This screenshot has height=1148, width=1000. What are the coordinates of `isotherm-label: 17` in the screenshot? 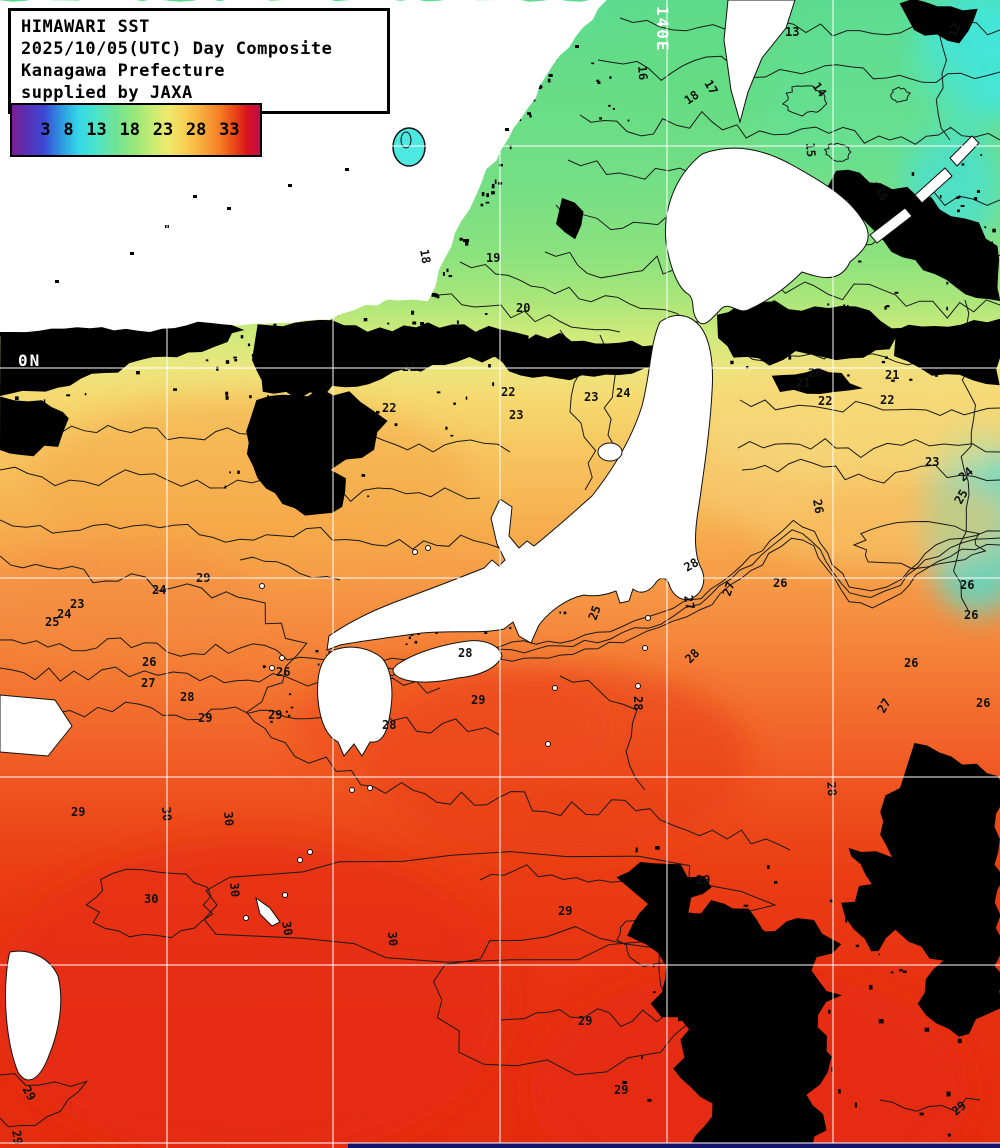 It's located at (710, 88).